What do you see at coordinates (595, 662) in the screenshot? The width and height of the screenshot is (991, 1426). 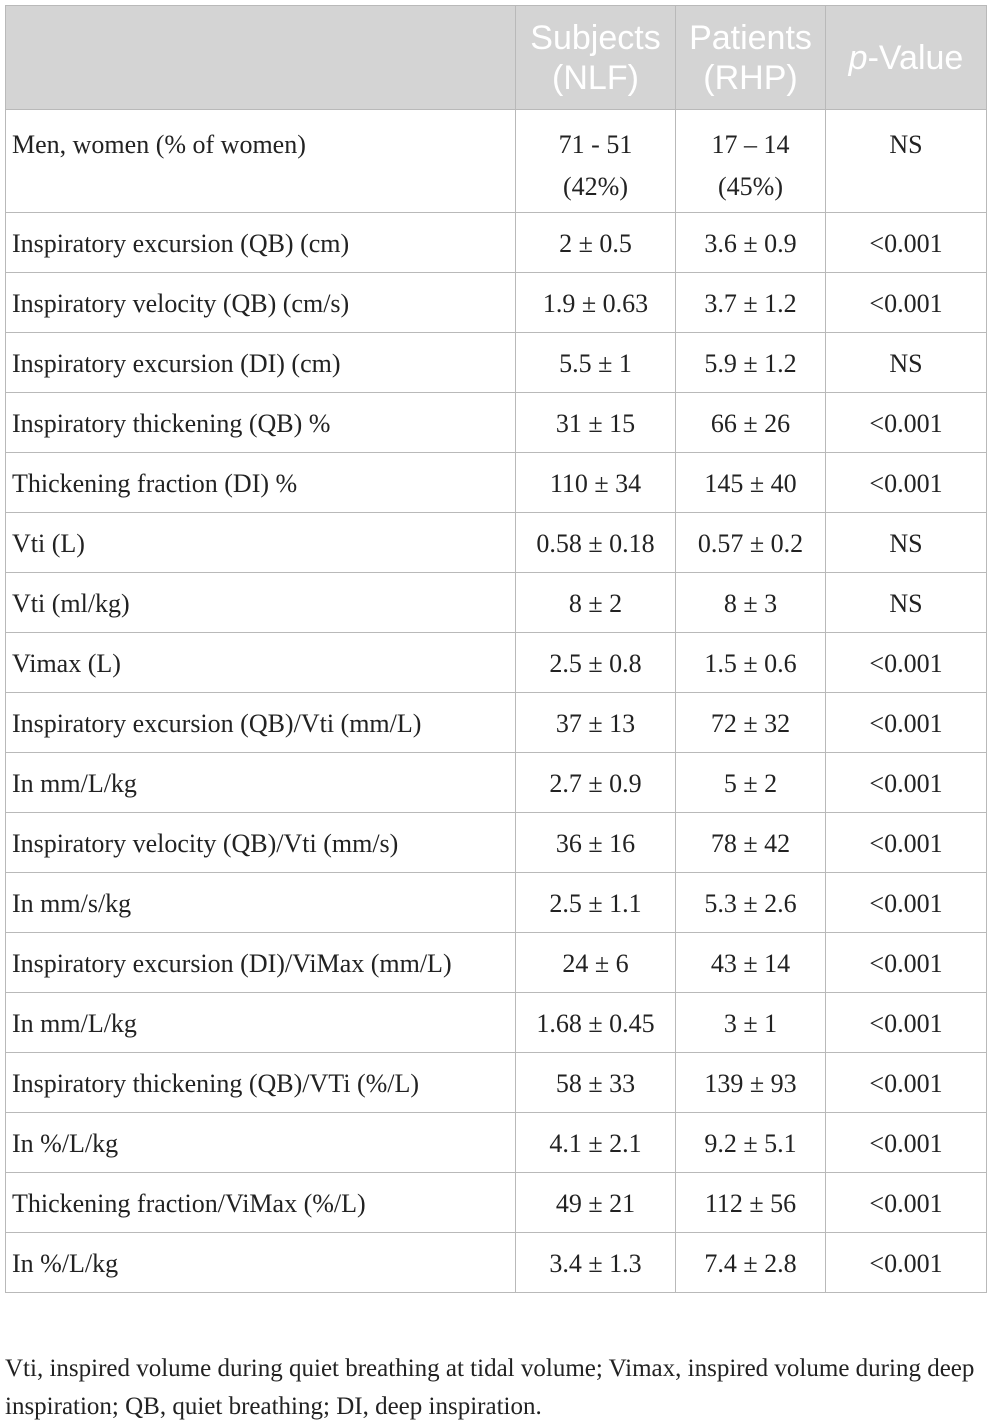 I see `nlf-value: 2.5 ± 0.8` at bounding box center [595, 662].